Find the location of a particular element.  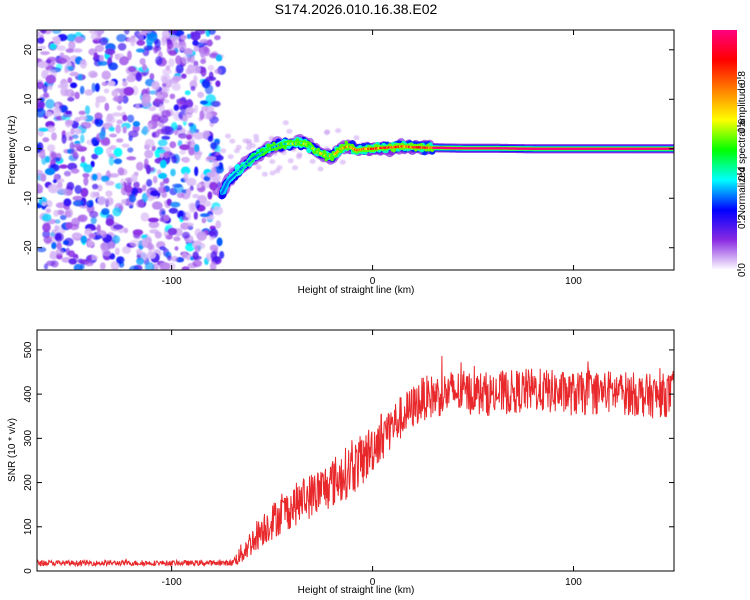

snr-y-label: SNR (10 * v/v) is located at coordinates (12, 450).